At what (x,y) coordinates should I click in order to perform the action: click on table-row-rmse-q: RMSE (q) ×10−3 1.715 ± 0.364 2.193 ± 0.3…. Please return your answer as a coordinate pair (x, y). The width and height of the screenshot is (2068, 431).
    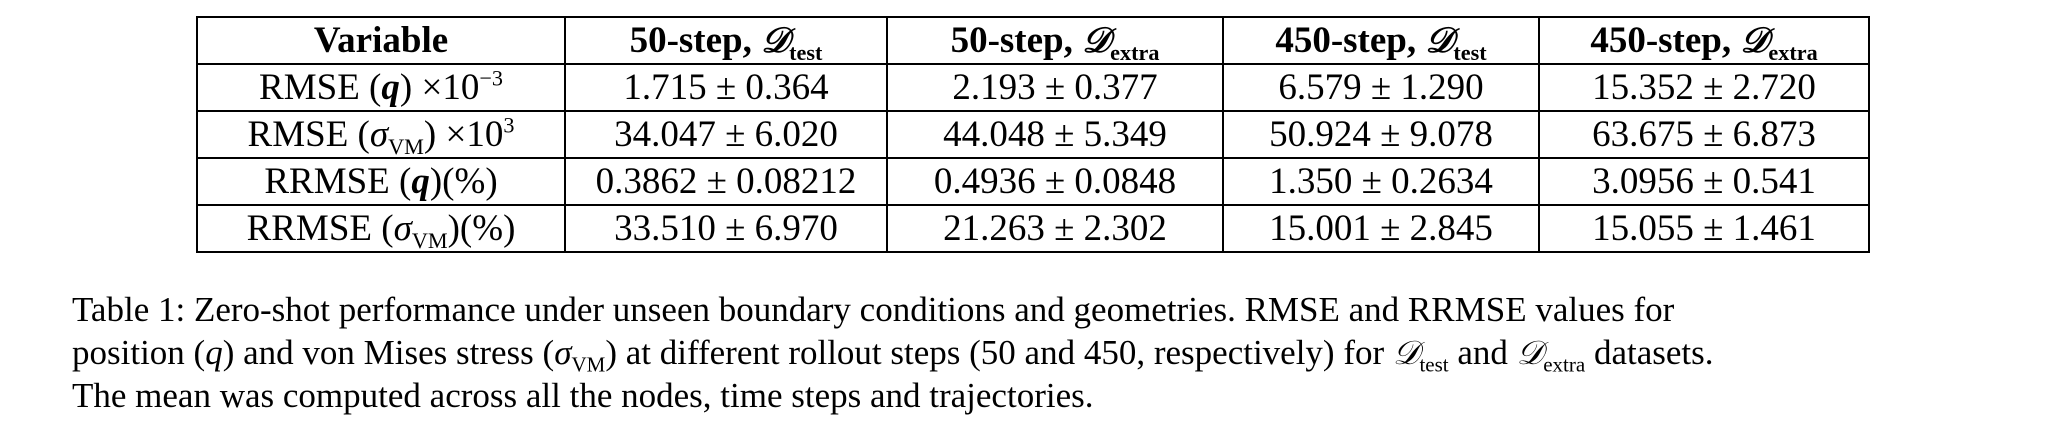
    Looking at the image, I should click on (1033, 87).